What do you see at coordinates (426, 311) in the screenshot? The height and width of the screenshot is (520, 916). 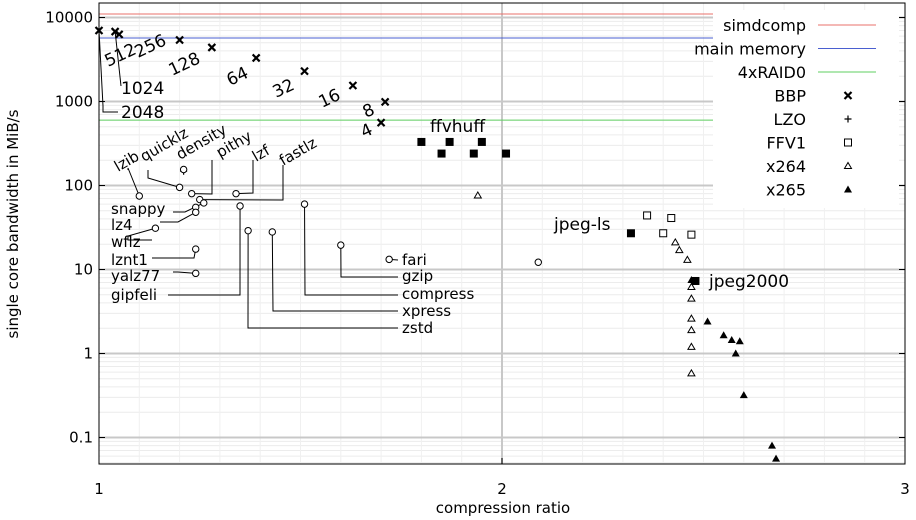 I see `label-xpress: xpress` at bounding box center [426, 311].